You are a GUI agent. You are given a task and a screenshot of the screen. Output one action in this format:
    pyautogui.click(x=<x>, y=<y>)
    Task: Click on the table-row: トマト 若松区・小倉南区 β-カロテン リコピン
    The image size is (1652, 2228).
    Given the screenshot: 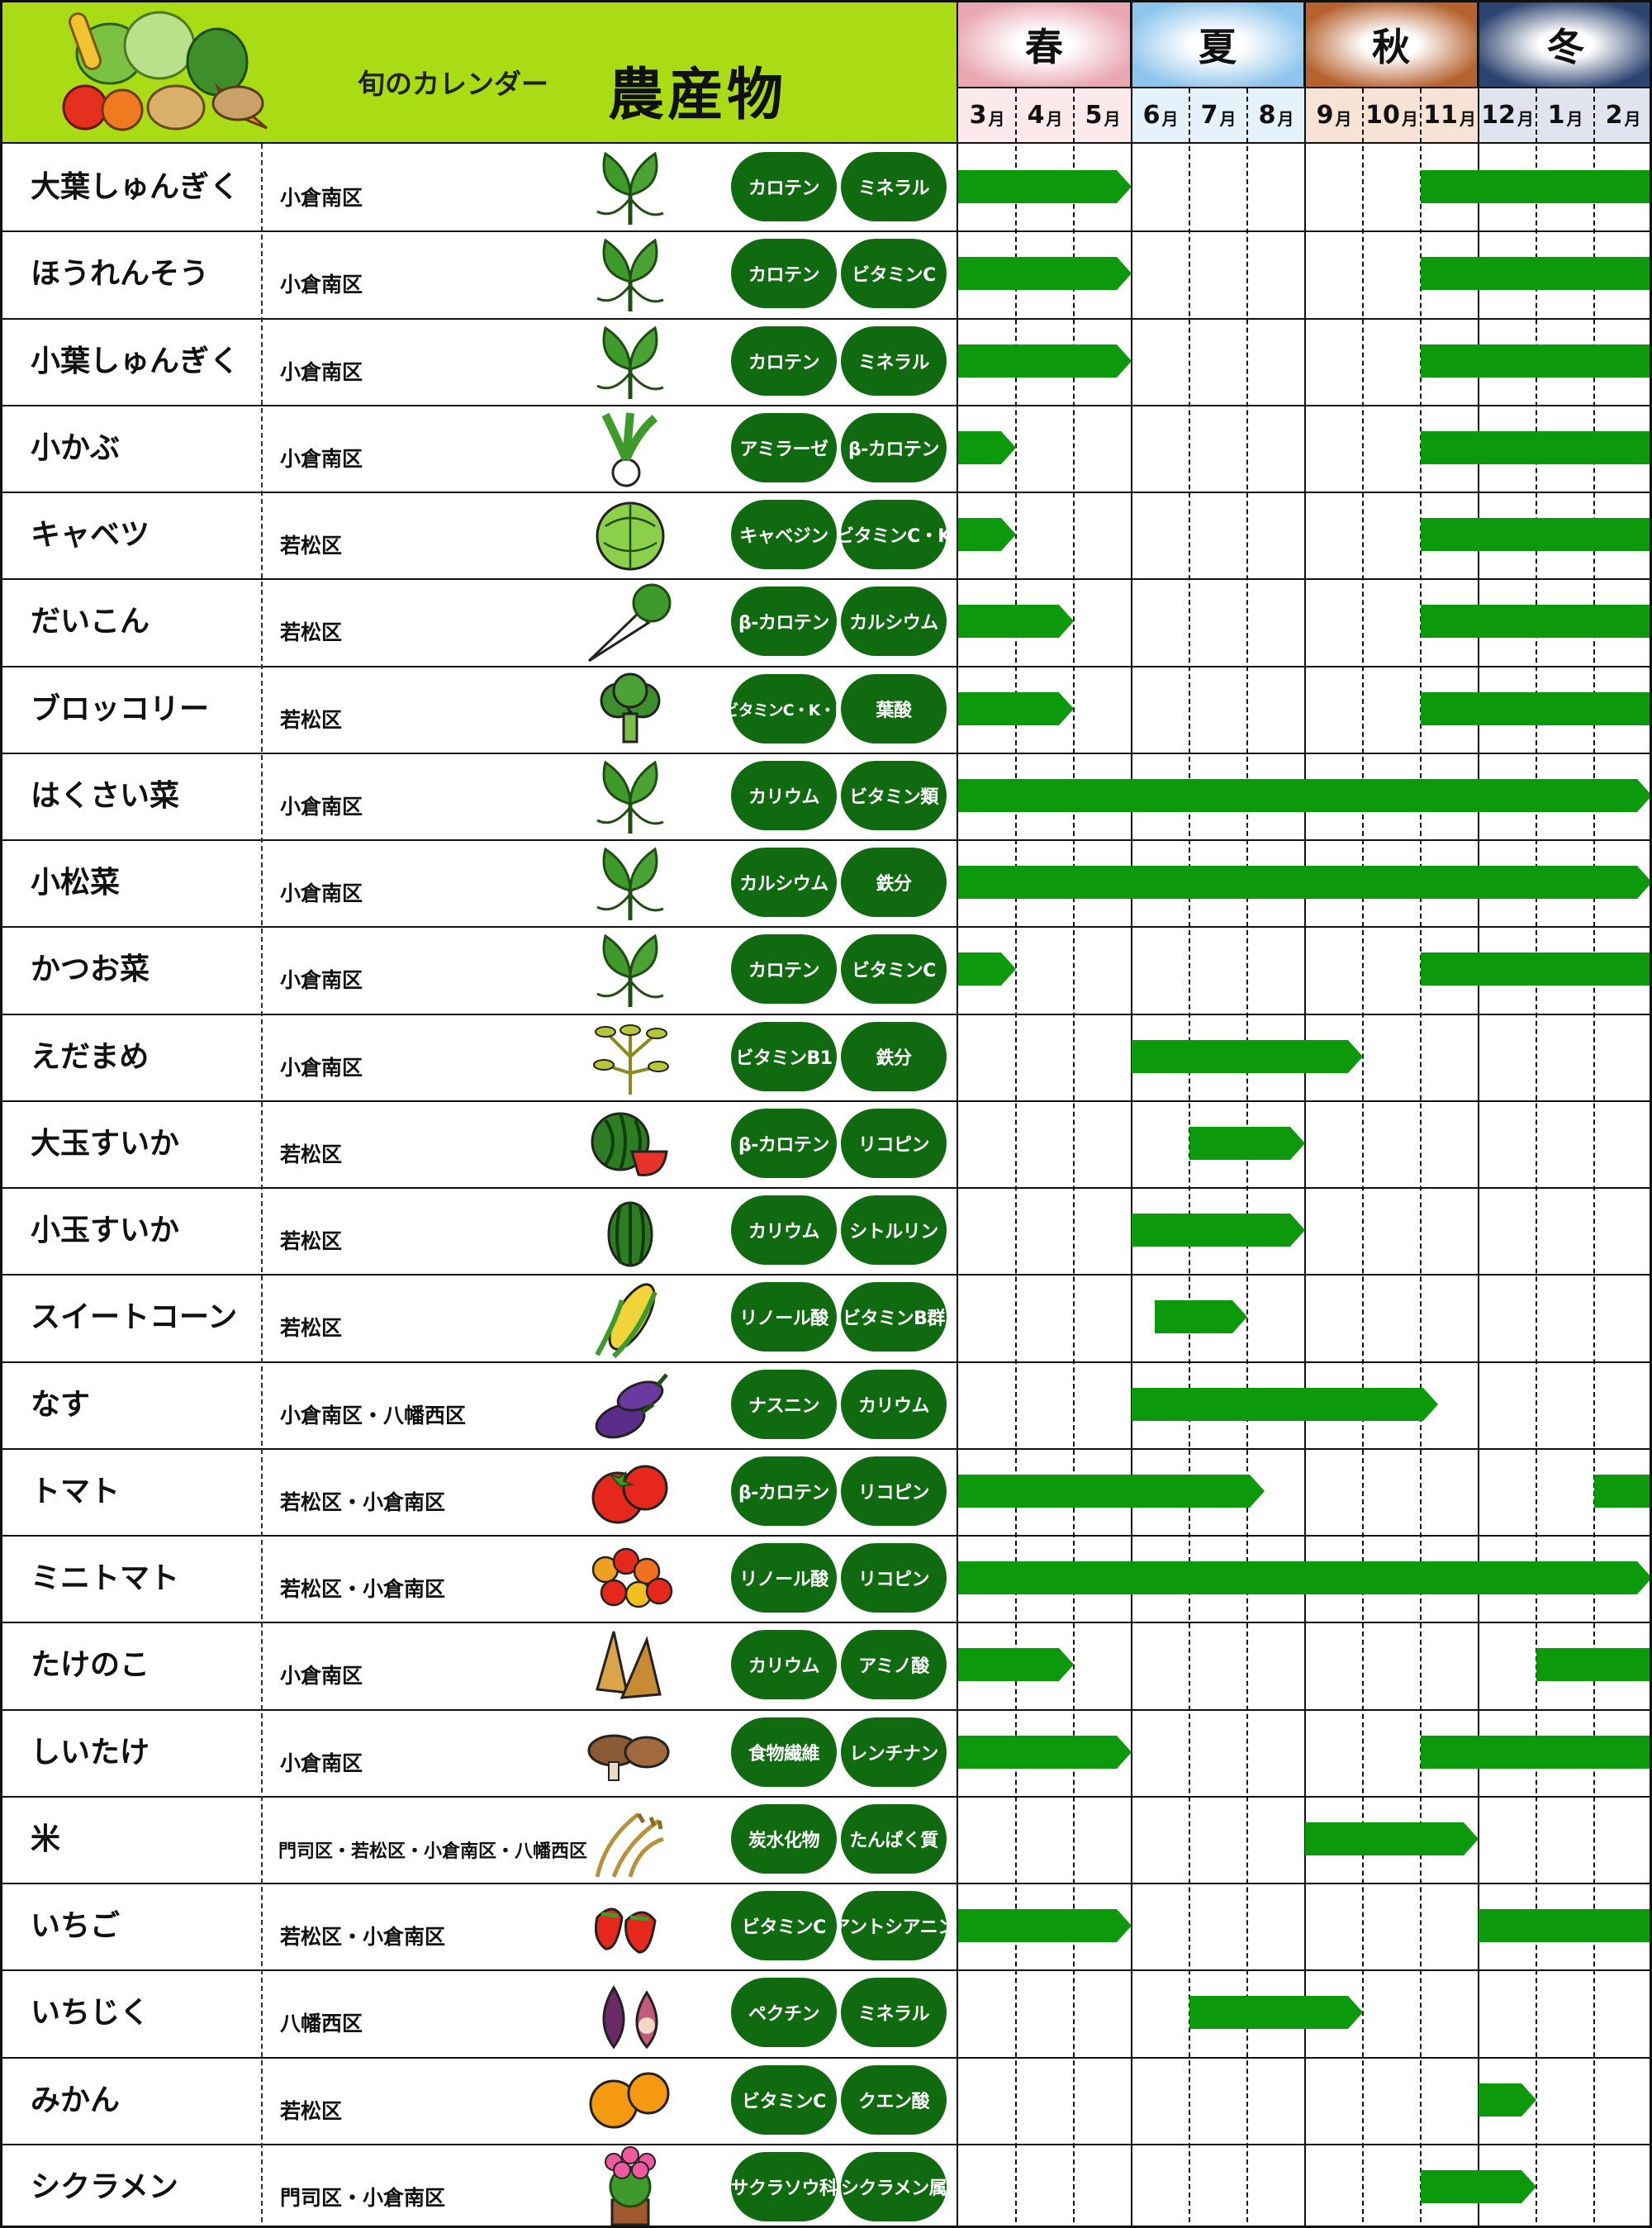 What is the action you would take?
    pyautogui.click(x=826, y=1491)
    